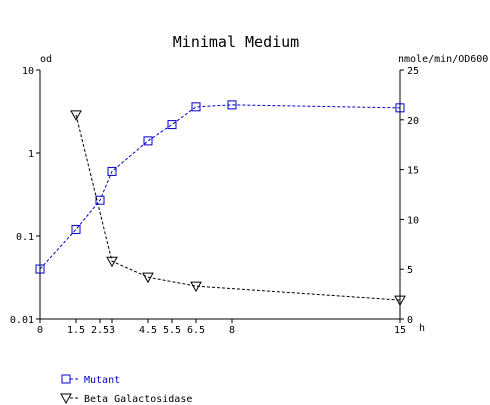 The height and width of the screenshot is (405, 490). What do you see at coordinates (232, 330) in the screenshot?
I see `x-tick-label: 8` at bounding box center [232, 330].